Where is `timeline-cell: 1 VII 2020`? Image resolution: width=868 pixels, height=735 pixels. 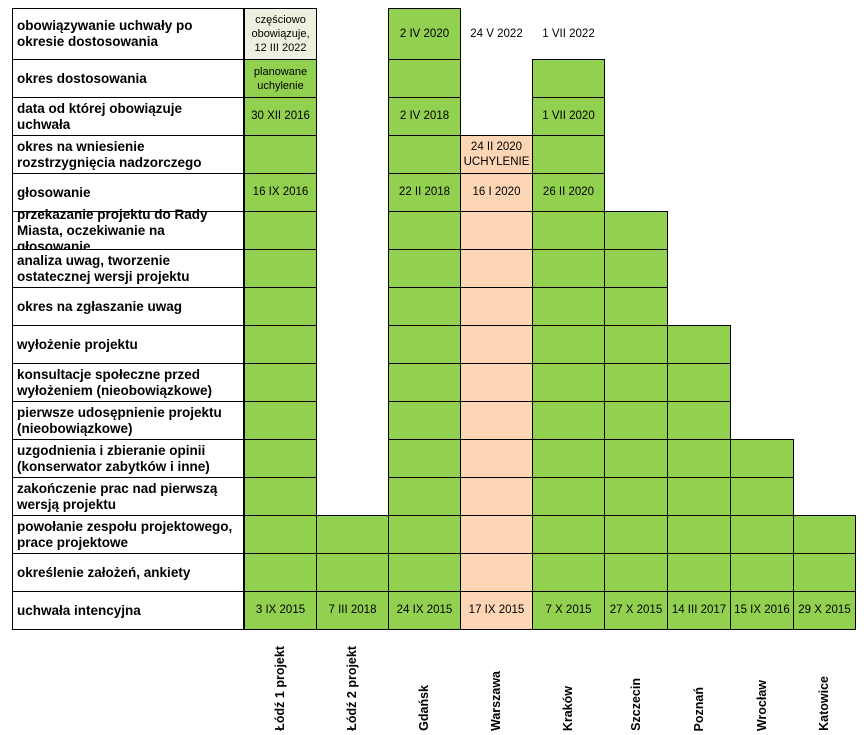
timeline-cell: 1 VII 2020 is located at coordinates (568, 116).